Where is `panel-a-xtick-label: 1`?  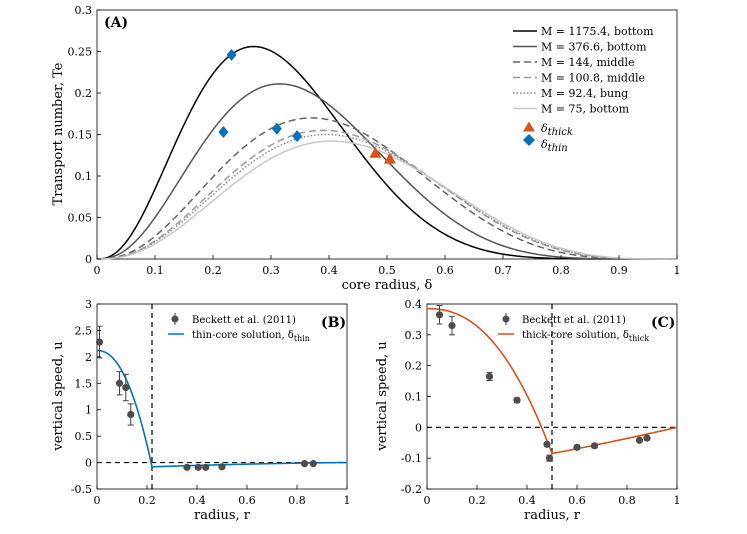 panel-a-xtick-label: 1 is located at coordinates (677, 270).